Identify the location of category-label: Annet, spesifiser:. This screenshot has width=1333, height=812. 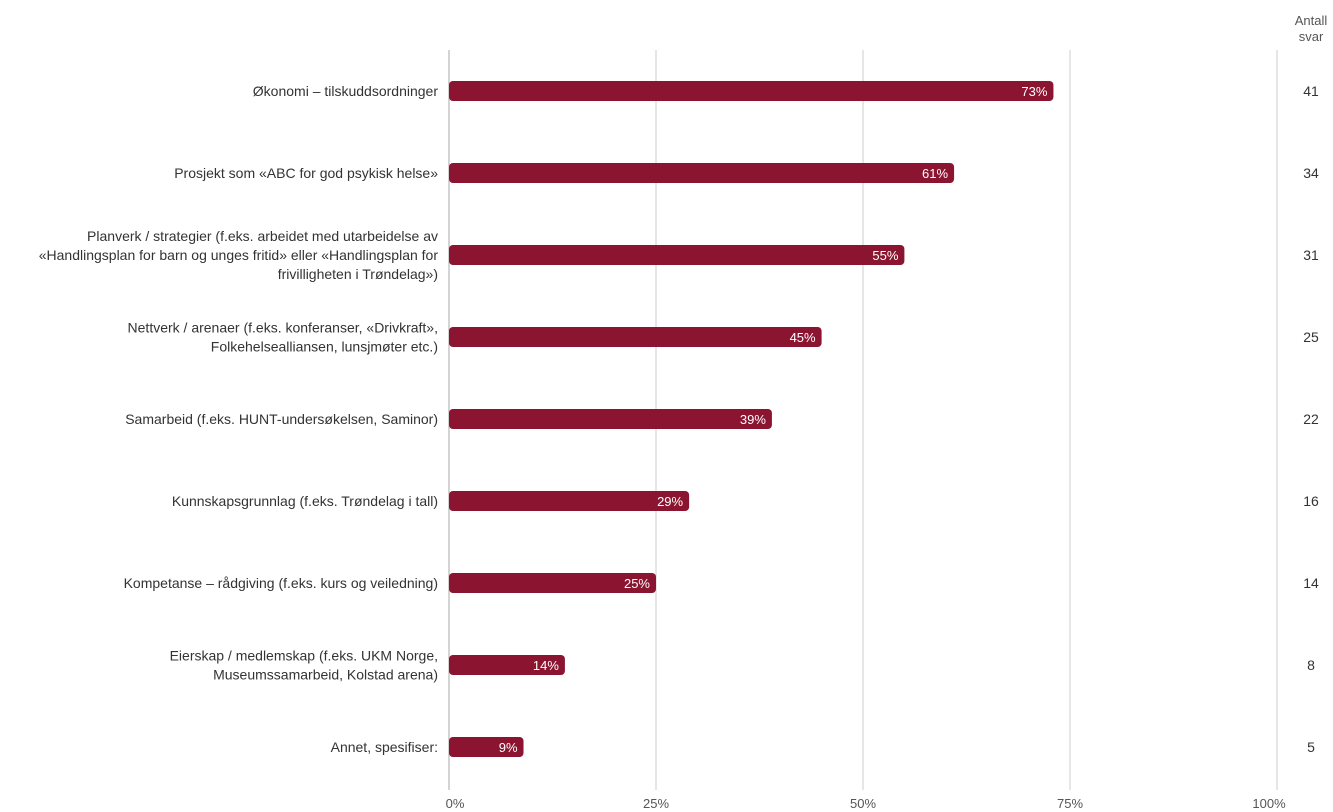
(384, 747).